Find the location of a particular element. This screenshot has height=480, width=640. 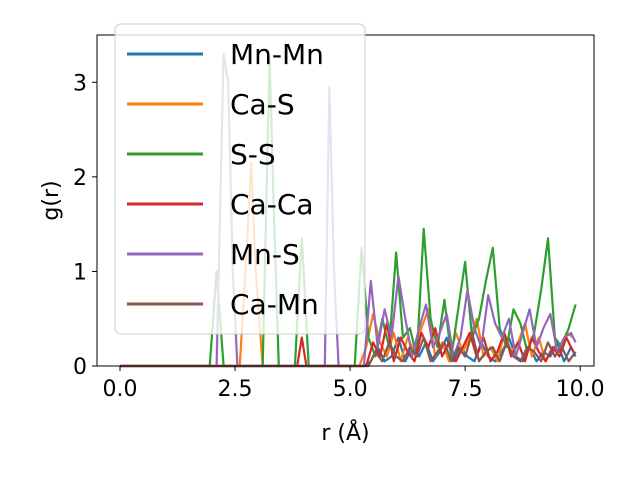

y-axis-label: g(r) is located at coordinates (51, 200).